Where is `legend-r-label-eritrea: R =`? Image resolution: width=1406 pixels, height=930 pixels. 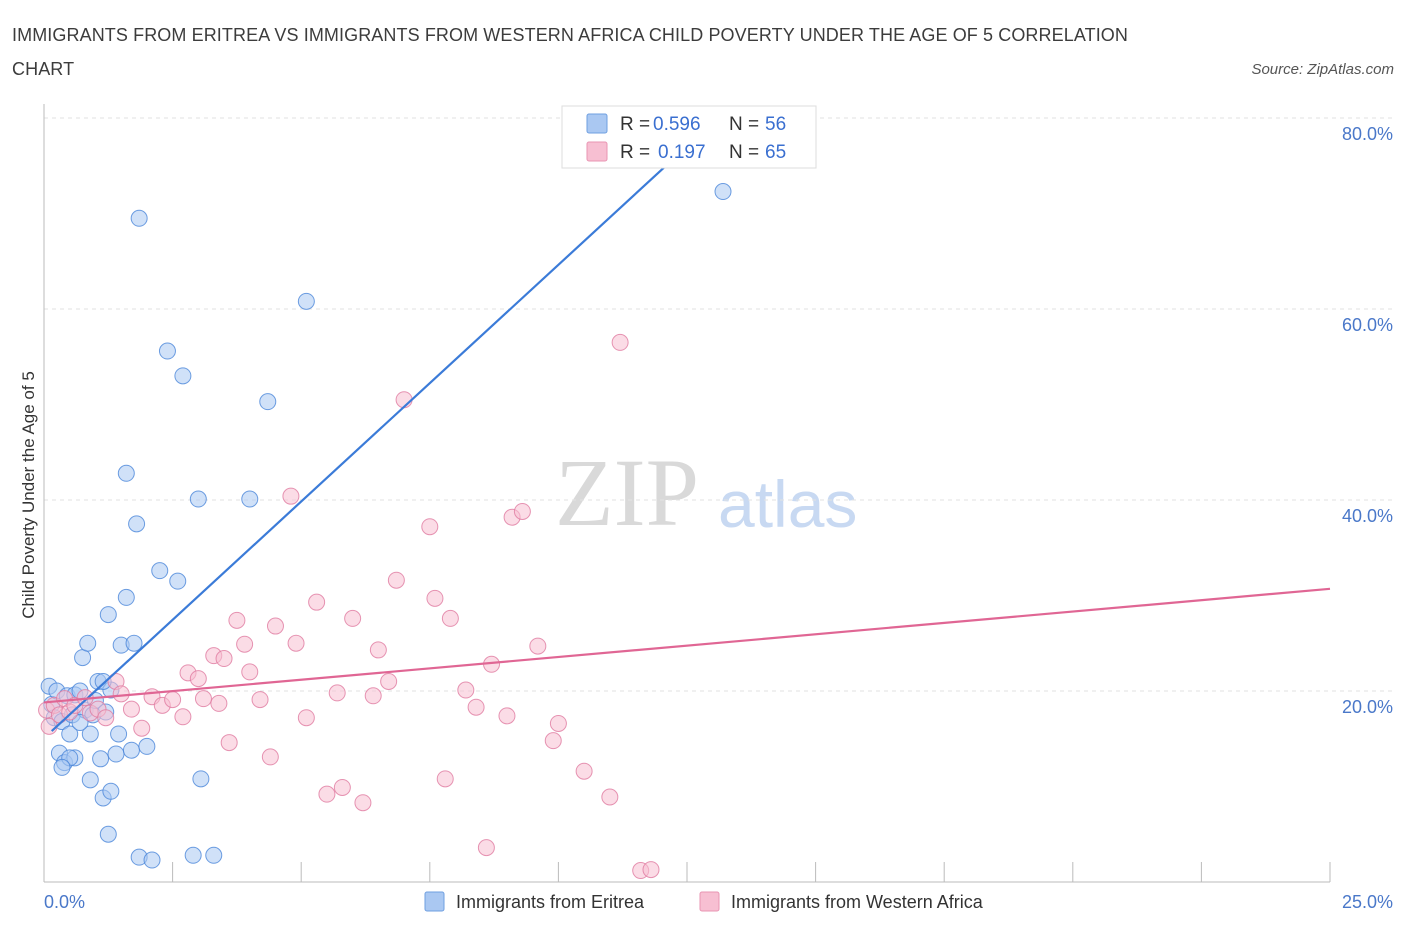 legend-r-label-eritrea: R = is located at coordinates (635, 124).